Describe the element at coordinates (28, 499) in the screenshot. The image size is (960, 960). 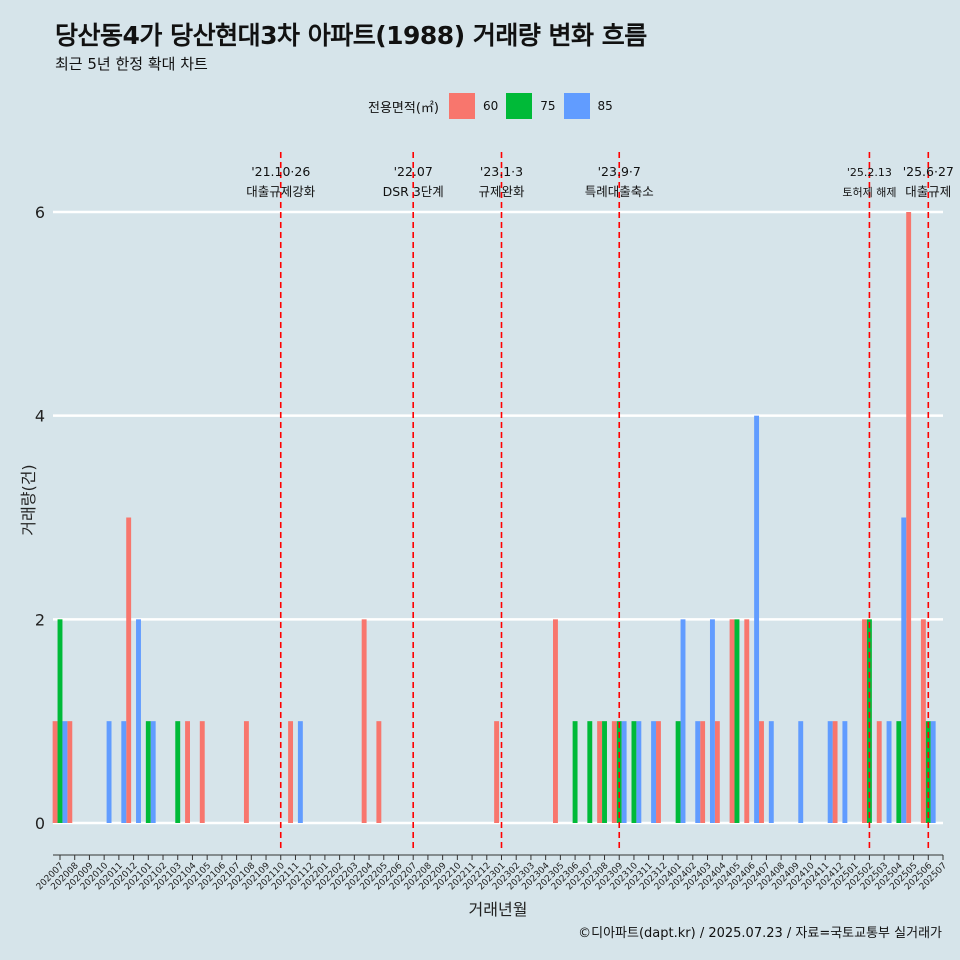
I see `y-axis-title: 거래량(건)` at that location.